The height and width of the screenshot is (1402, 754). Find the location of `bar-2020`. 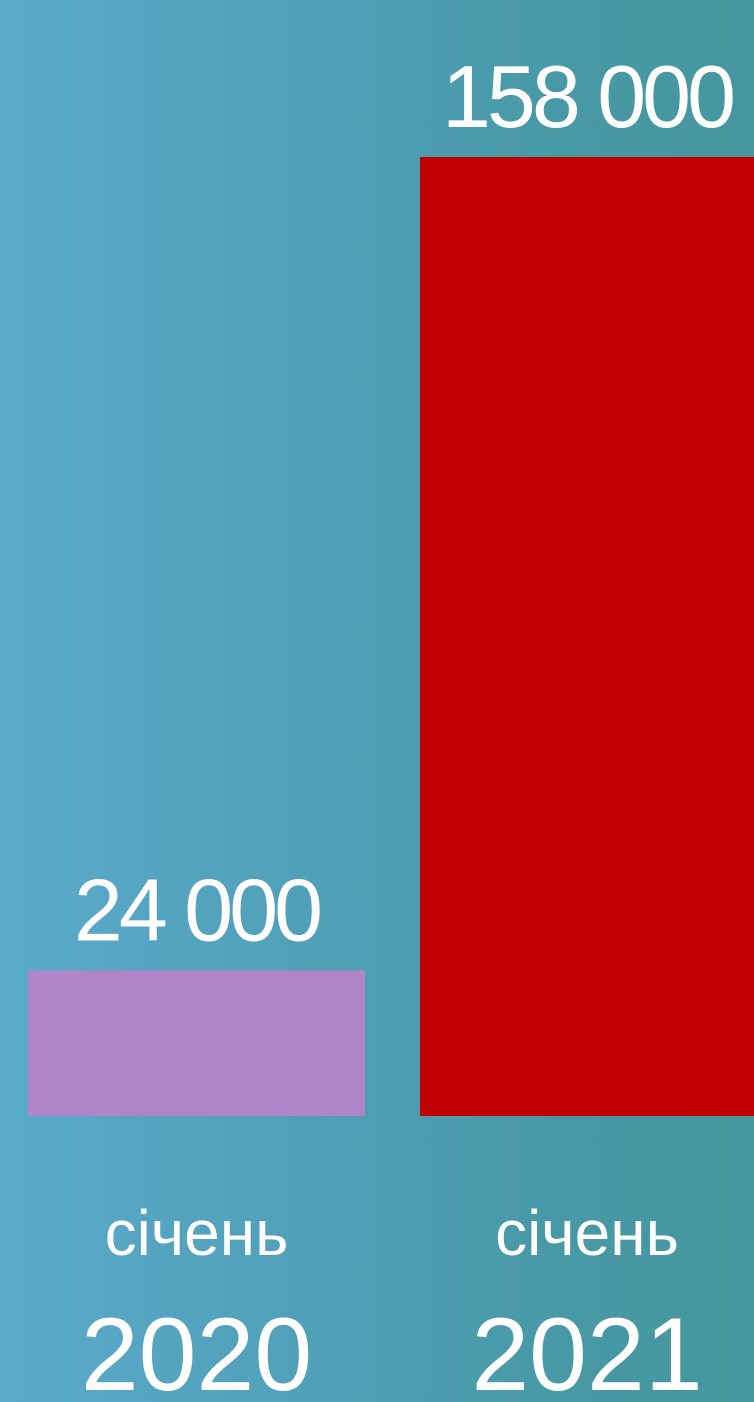

bar-2020 is located at coordinates (196, 1043).